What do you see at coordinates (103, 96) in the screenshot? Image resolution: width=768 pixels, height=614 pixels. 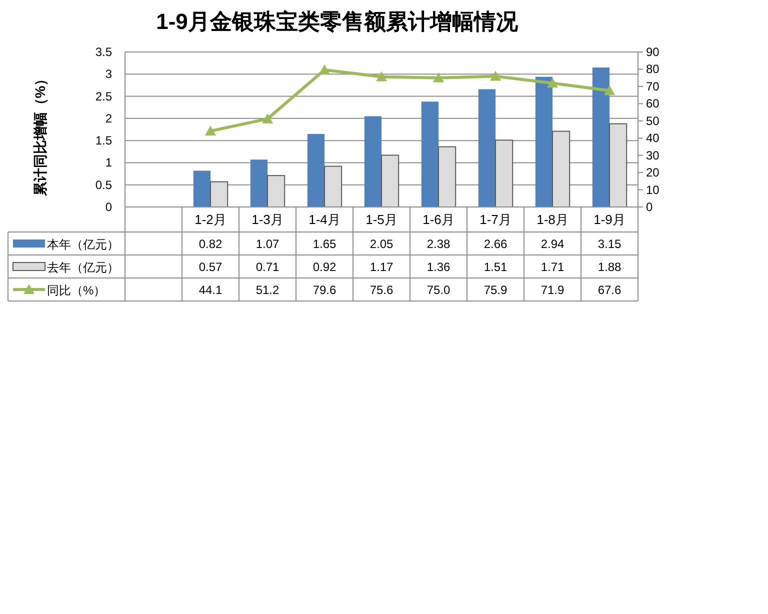 I see `y-tick-label: 2.5` at bounding box center [103, 96].